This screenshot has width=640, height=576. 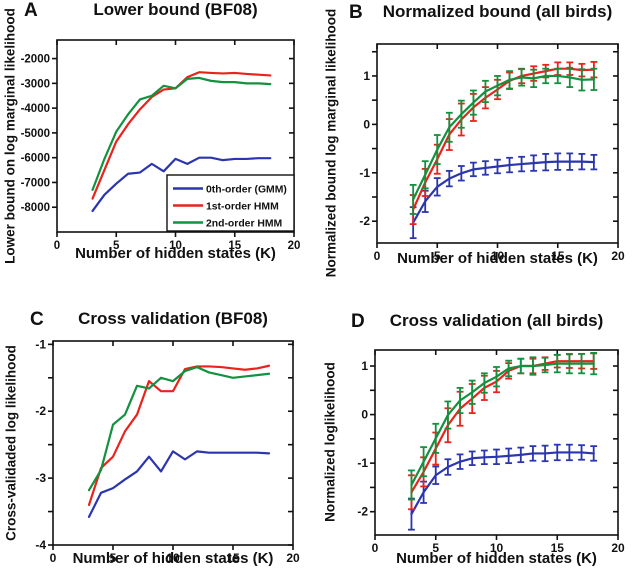 I want to click on legend-label: 2nd-order HMM, so click(x=244, y=223).